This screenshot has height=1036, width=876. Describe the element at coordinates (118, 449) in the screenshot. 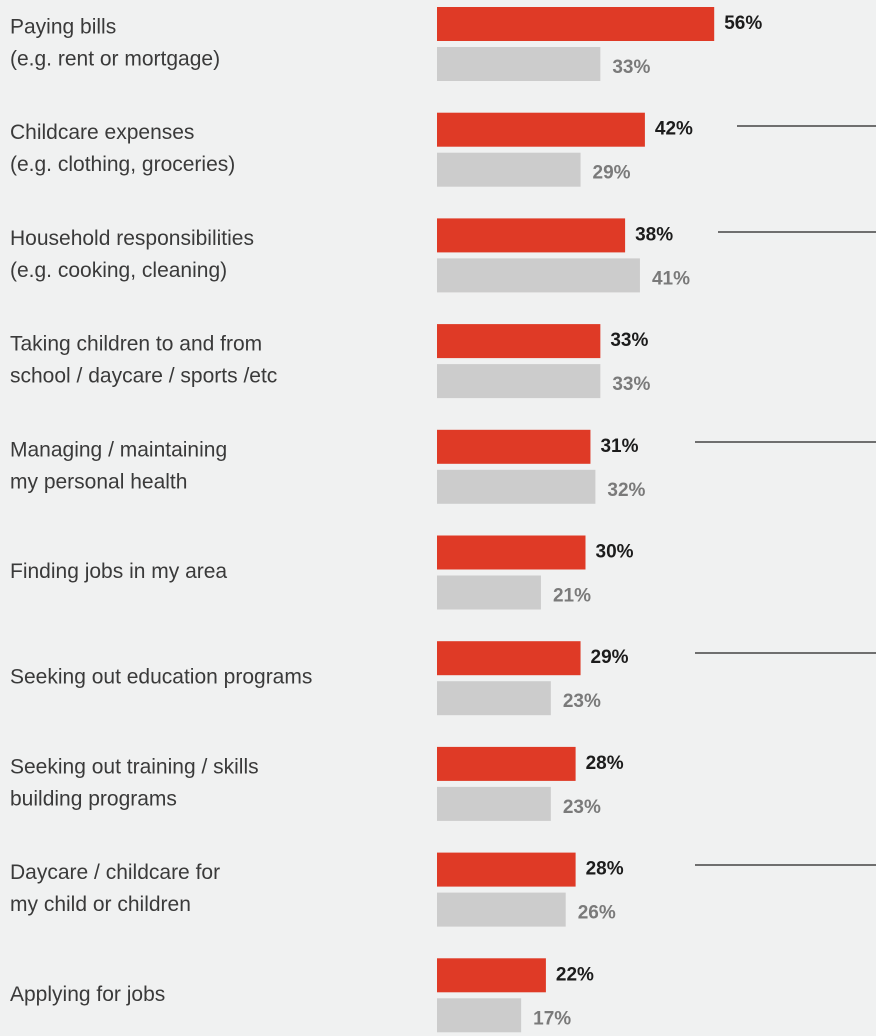

I see `category-label: Managing / maintaining` at that location.